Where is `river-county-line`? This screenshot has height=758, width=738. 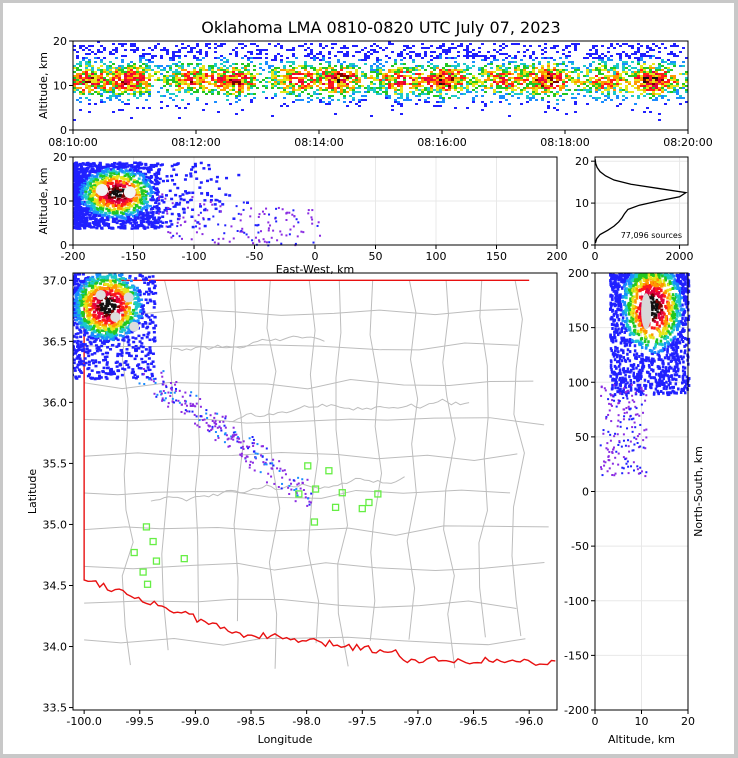
river-county-line is located at coordinates (277, 489).